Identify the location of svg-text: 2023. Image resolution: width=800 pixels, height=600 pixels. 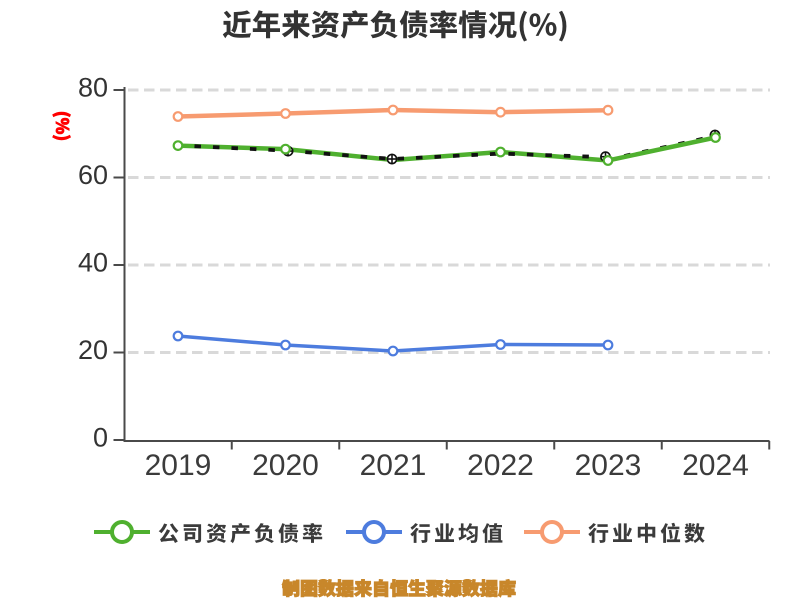
(608, 465).